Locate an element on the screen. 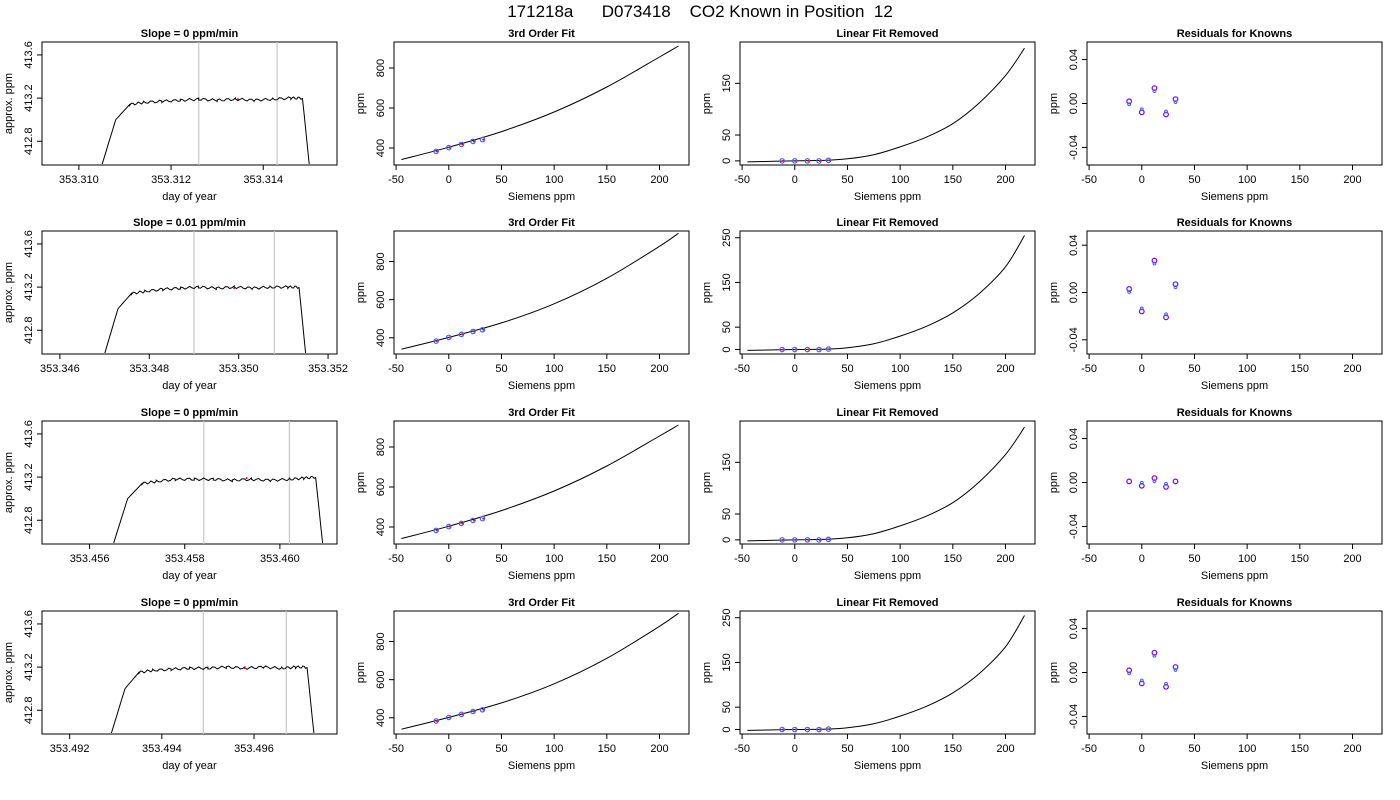 The image size is (1400, 800). panel-2-1-title: Slope = 0.01 ppm/min is located at coordinates (189, 223).